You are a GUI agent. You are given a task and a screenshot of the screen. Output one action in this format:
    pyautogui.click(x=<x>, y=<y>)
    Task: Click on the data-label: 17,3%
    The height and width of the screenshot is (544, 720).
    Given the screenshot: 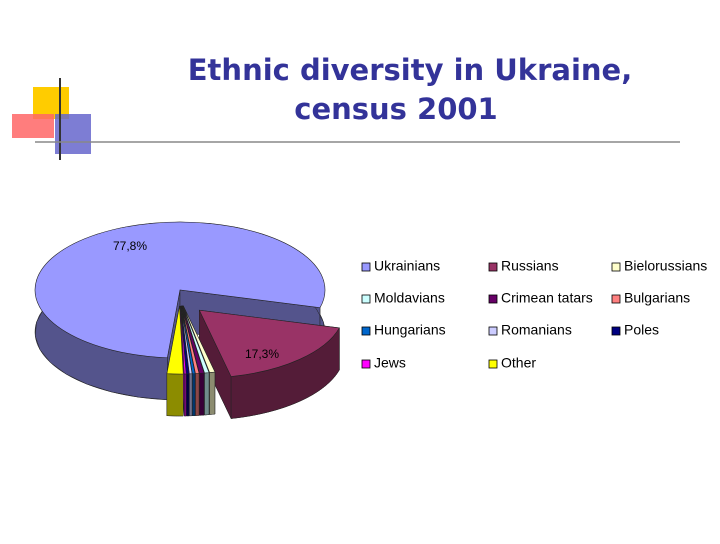 What is the action you would take?
    pyautogui.click(x=262, y=354)
    